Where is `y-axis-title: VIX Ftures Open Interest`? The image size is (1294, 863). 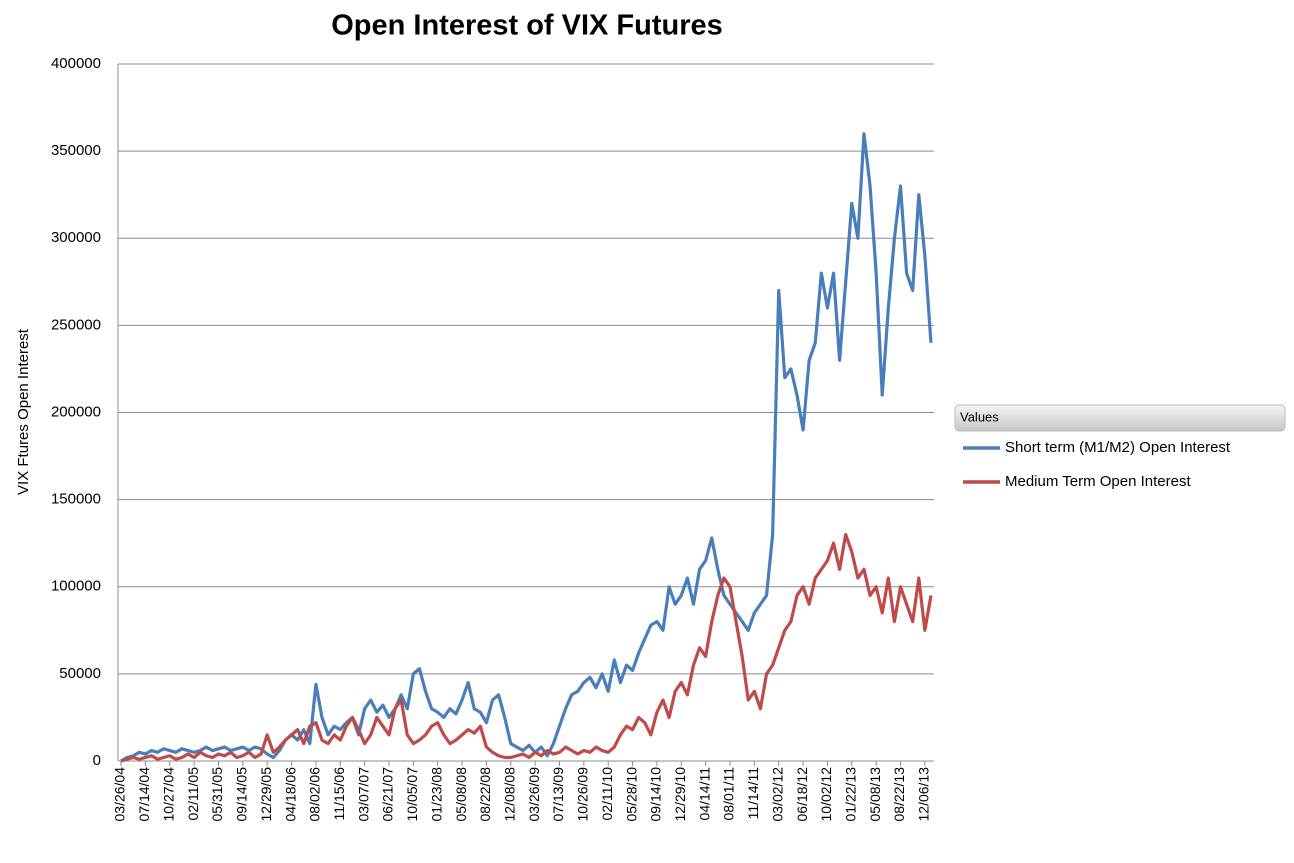
y-axis-title: VIX Ftures Open Interest is located at coordinates (23, 411).